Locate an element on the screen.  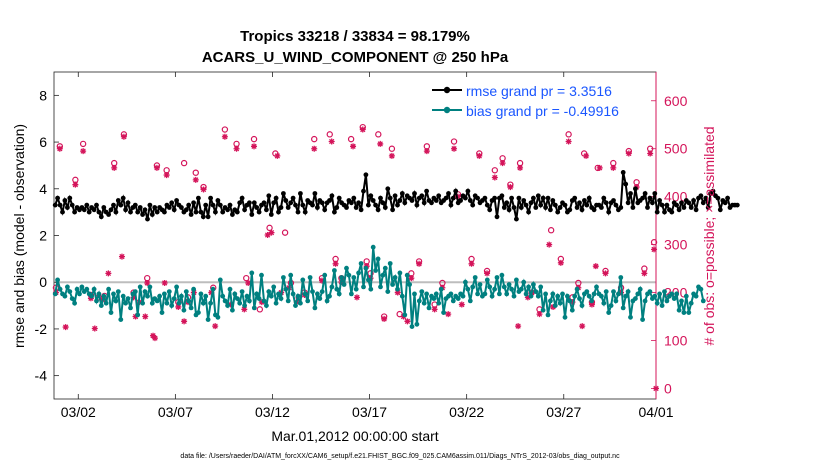
bias-series is located at coordinates (379, 286).